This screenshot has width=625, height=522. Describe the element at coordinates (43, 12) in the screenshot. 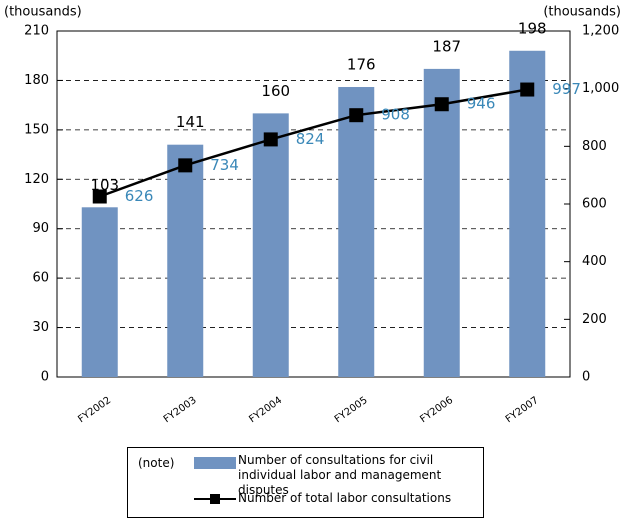

I see `y-axis-label: (thousands)` at that location.